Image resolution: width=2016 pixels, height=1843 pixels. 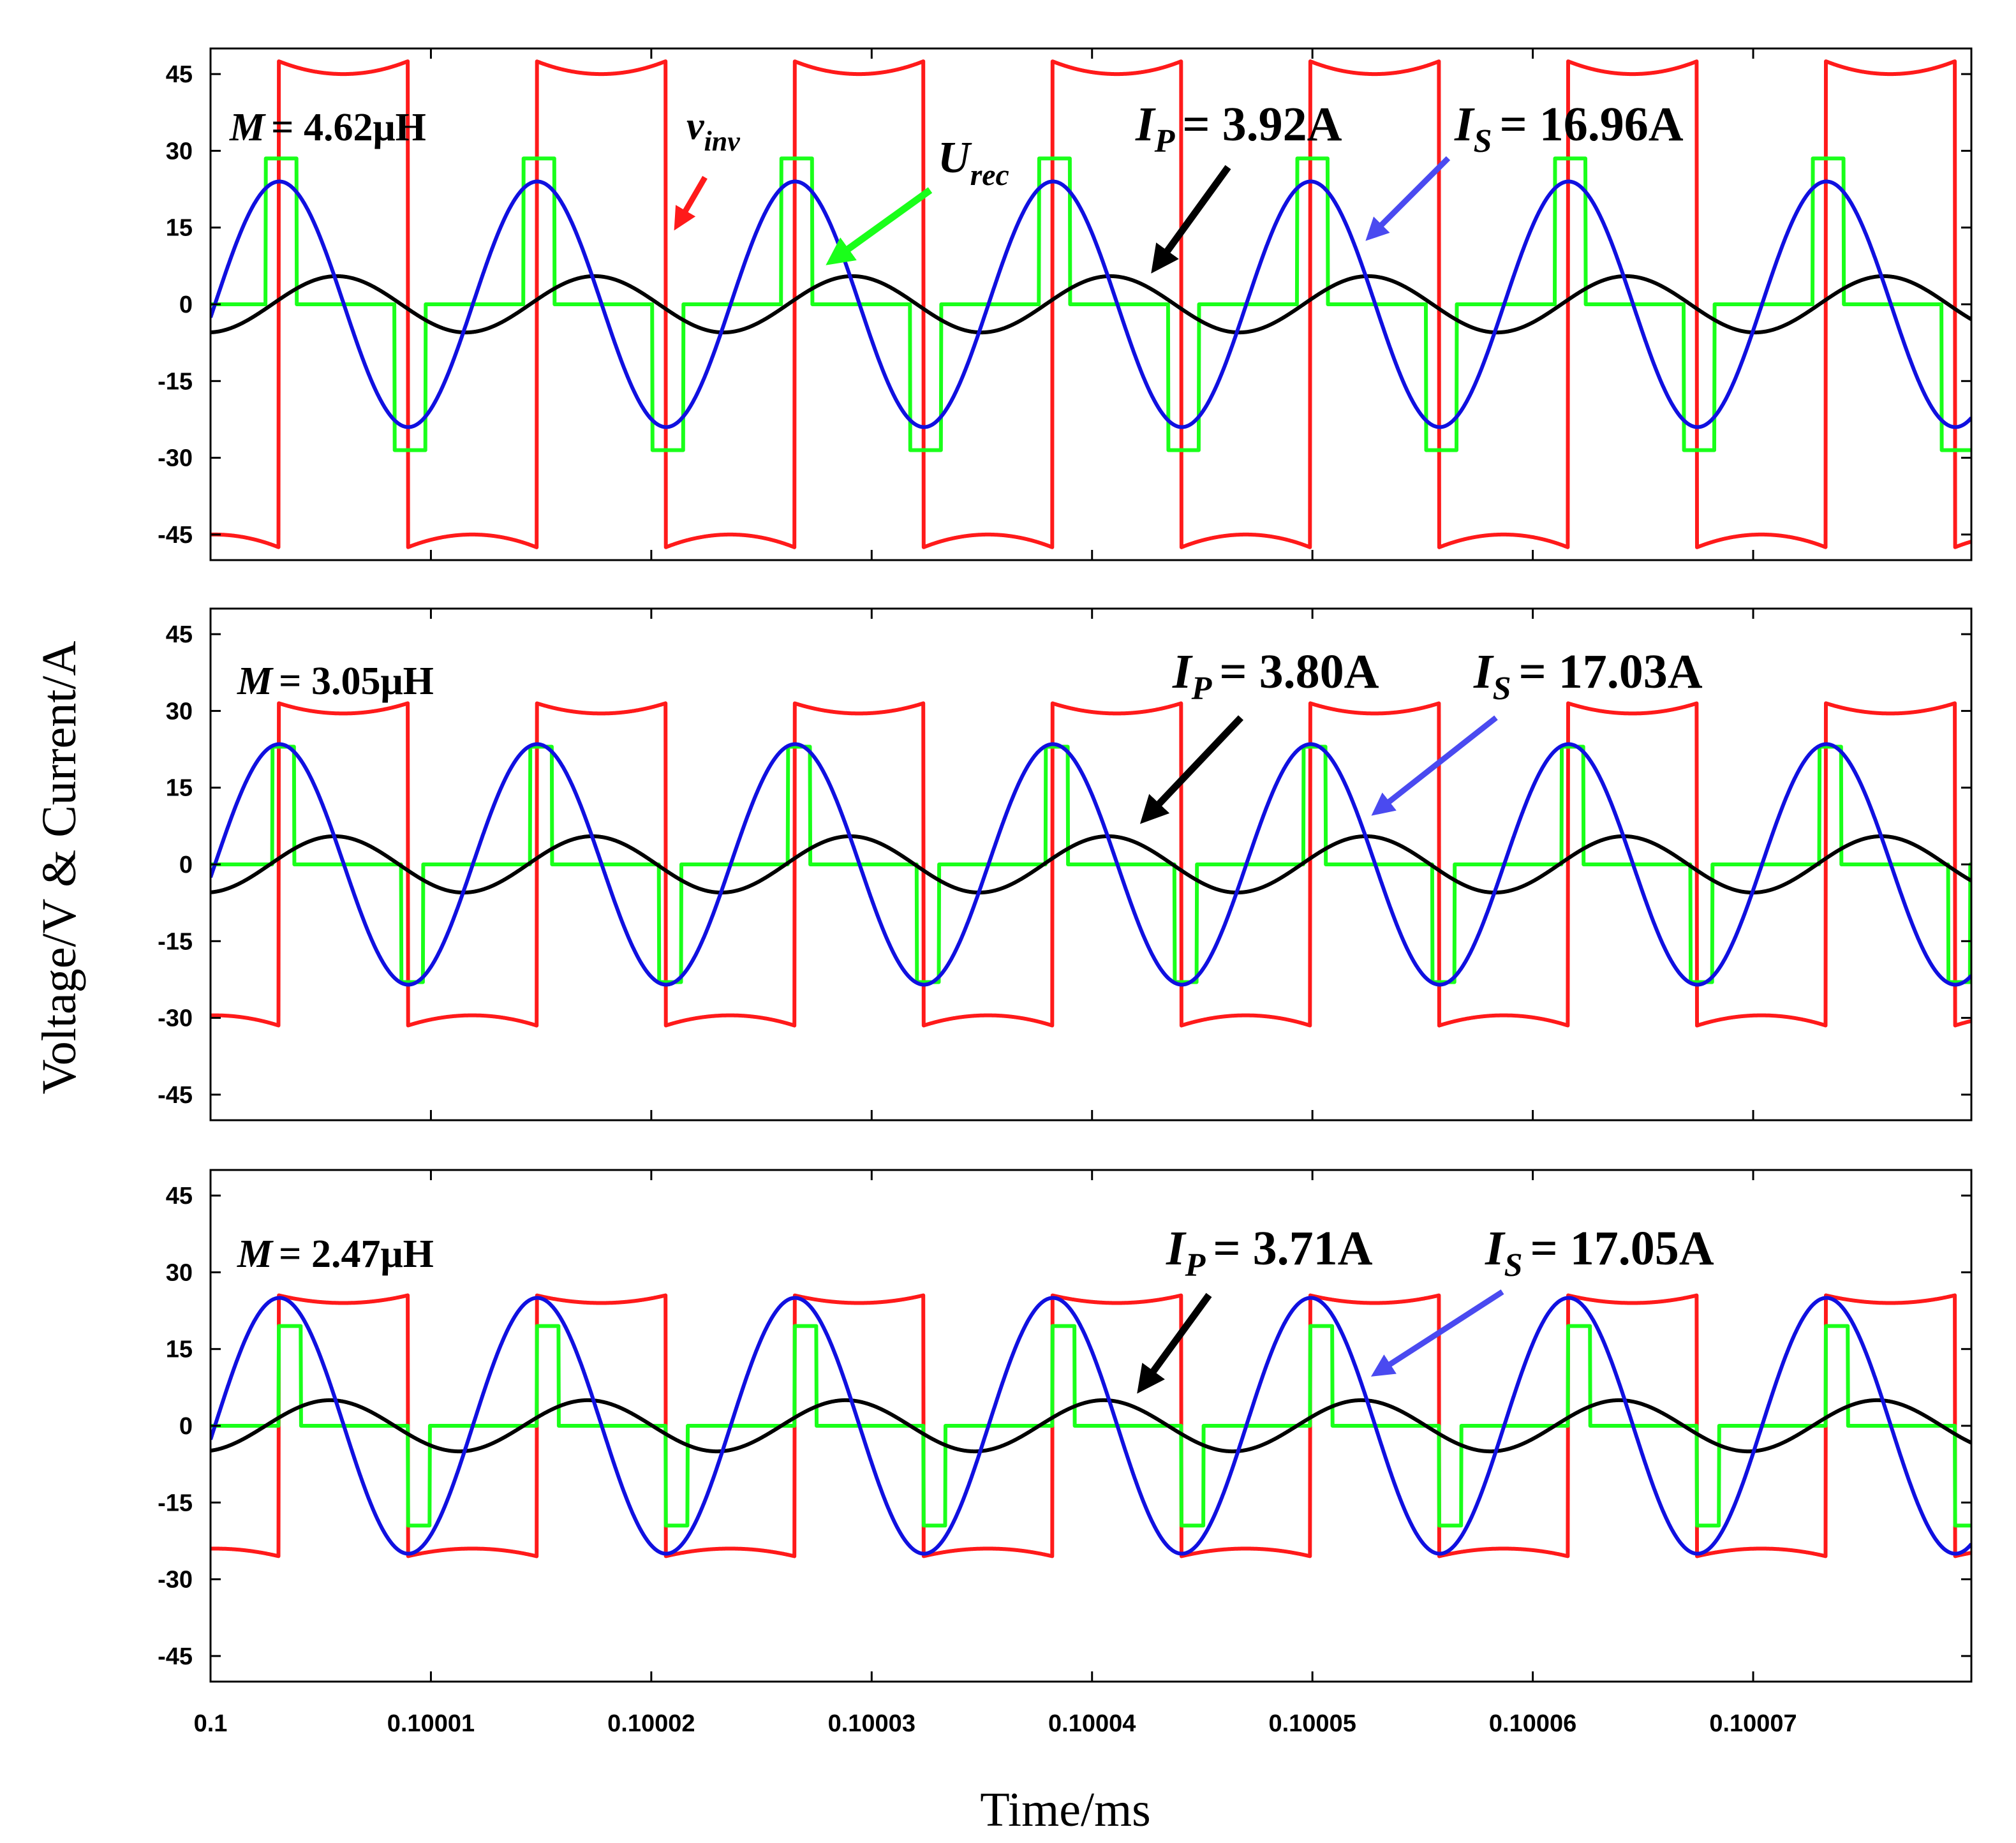 What do you see at coordinates (175, 381) in the screenshot?
I see `panel-1-y-tick-label: -15` at bounding box center [175, 381].